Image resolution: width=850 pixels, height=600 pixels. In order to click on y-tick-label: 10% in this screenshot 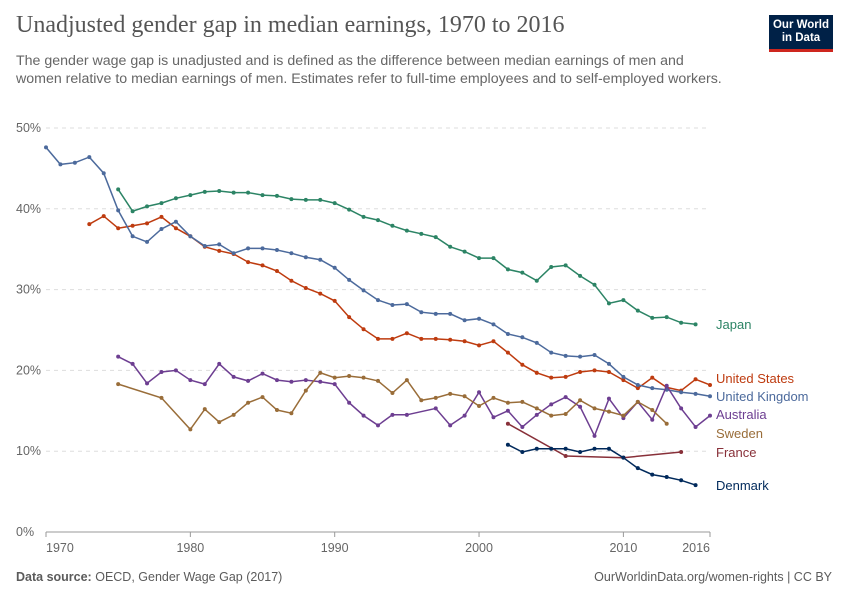, I will do `click(28, 451)`.